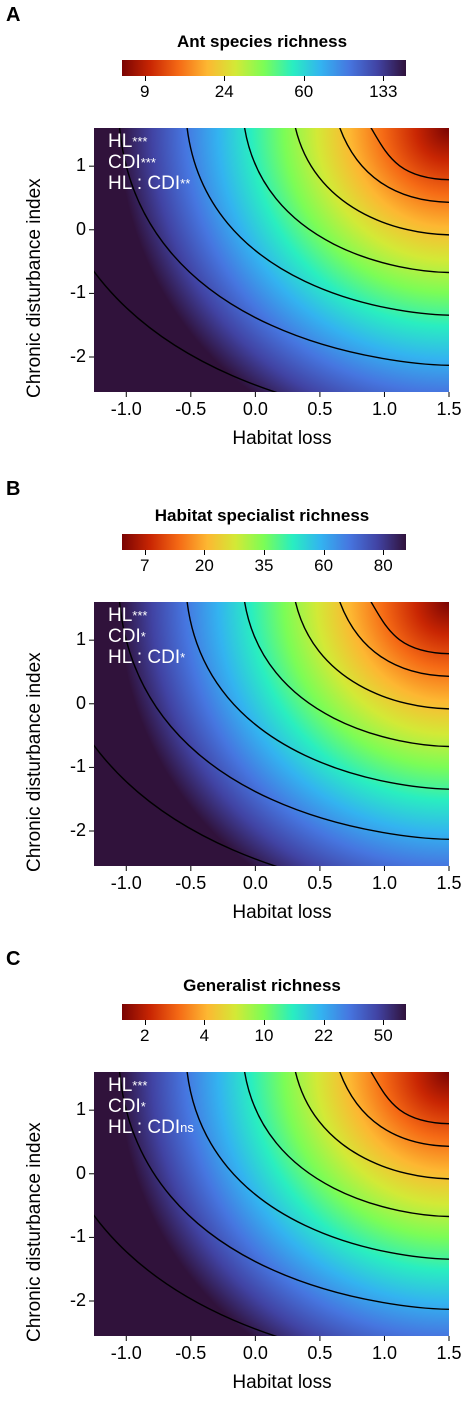  I want to click on colorbar-tick-label: 133, so click(383, 91).